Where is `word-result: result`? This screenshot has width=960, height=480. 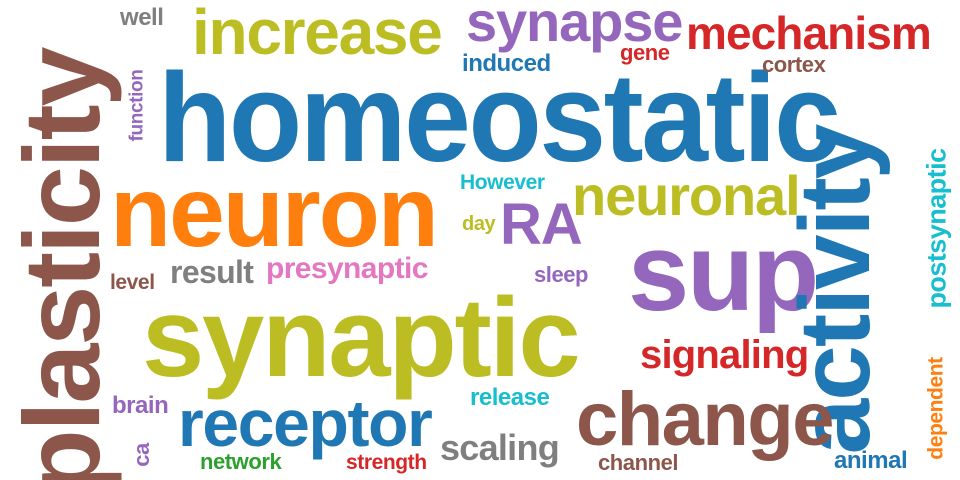
word-result: result is located at coordinates (212, 272).